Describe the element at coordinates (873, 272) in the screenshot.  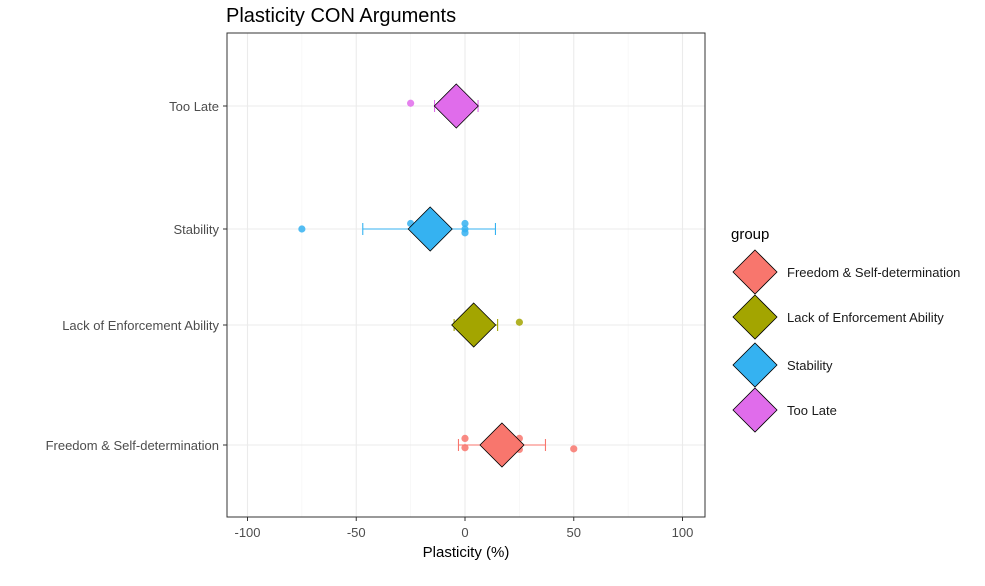
I see `legend-label: Freedom & Self-determination` at that location.